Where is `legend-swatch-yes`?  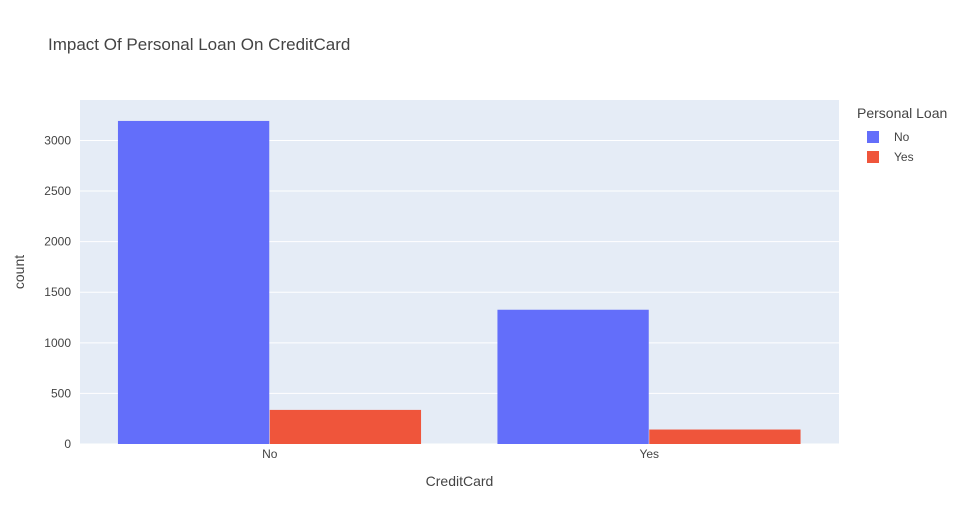
legend-swatch-yes is located at coordinates (873, 157).